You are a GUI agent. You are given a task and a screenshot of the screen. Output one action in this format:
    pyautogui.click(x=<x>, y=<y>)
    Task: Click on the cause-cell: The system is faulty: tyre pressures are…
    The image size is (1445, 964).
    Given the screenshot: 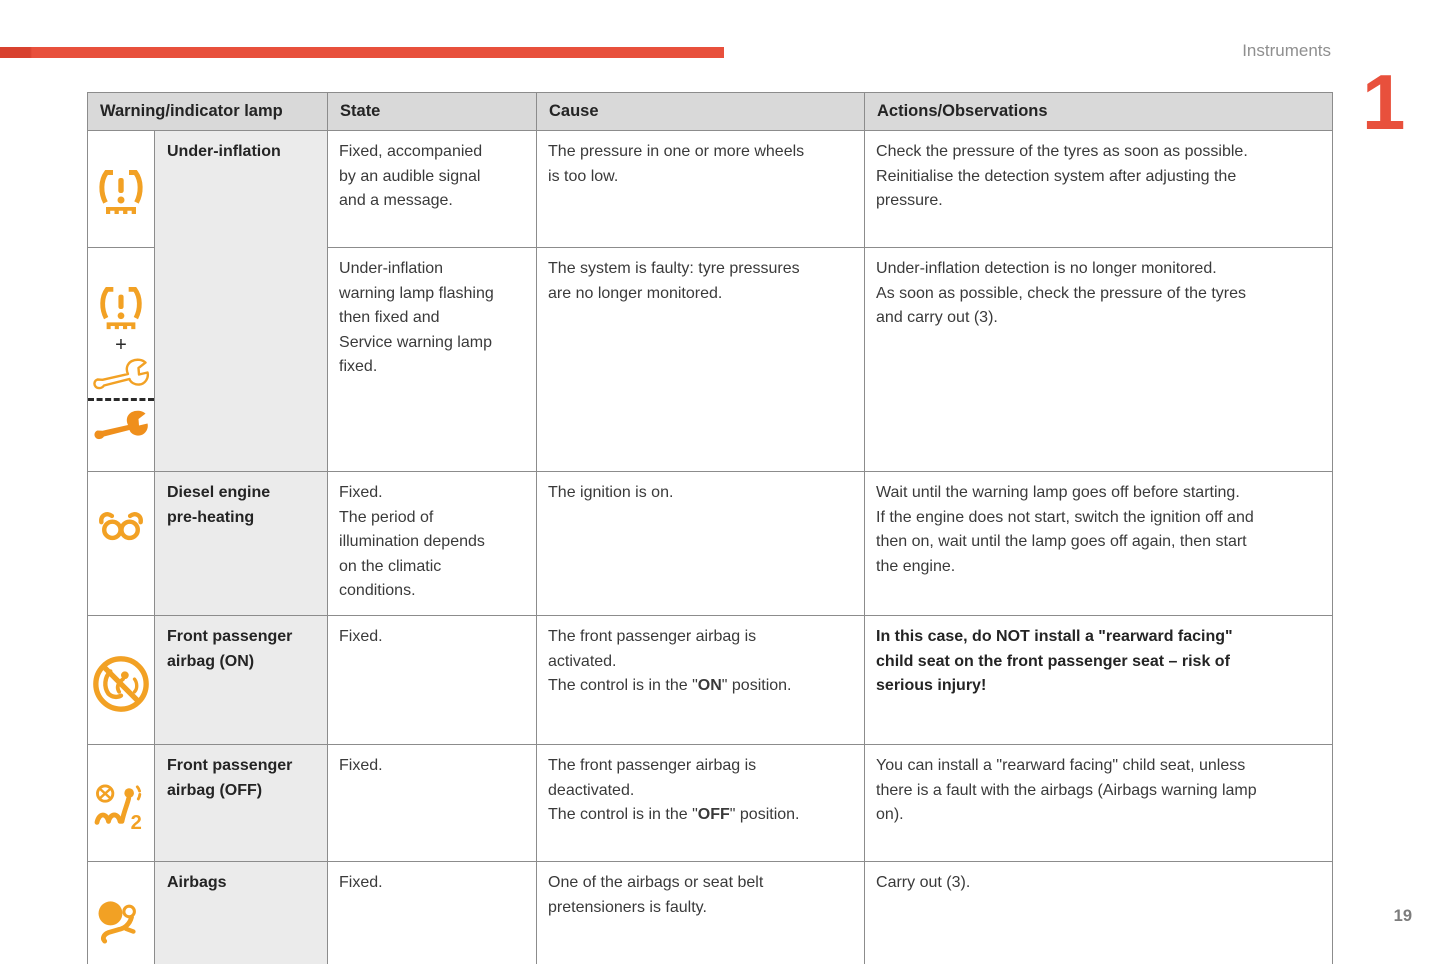 What is the action you would take?
    pyautogui.click(x=701, y=359)
    